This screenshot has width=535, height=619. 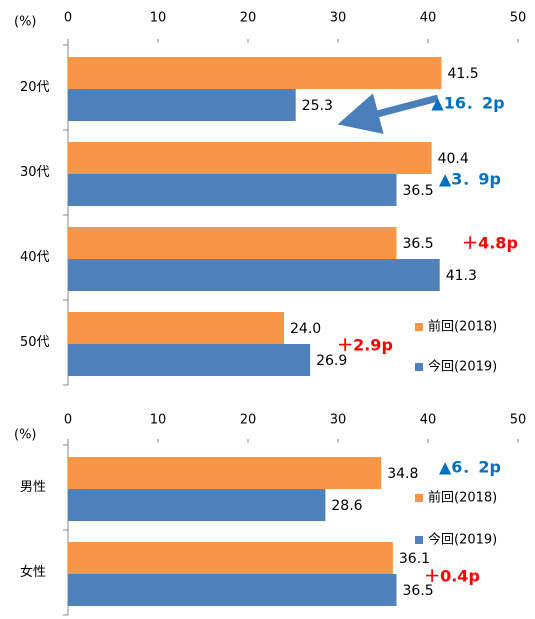 What do you see at coordinates (346, 506) in the screenshot?
I see `value-label: 28.6` at bounding box center [346, 506].